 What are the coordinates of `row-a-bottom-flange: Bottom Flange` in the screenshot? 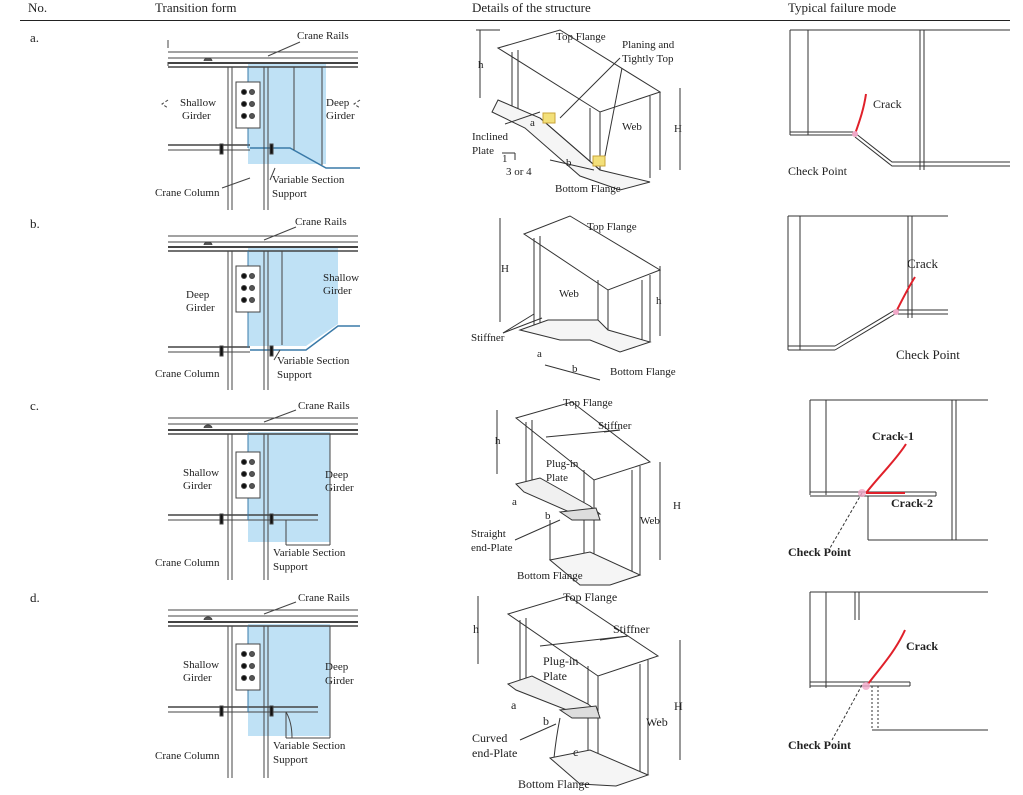 It's located at (588, 189).